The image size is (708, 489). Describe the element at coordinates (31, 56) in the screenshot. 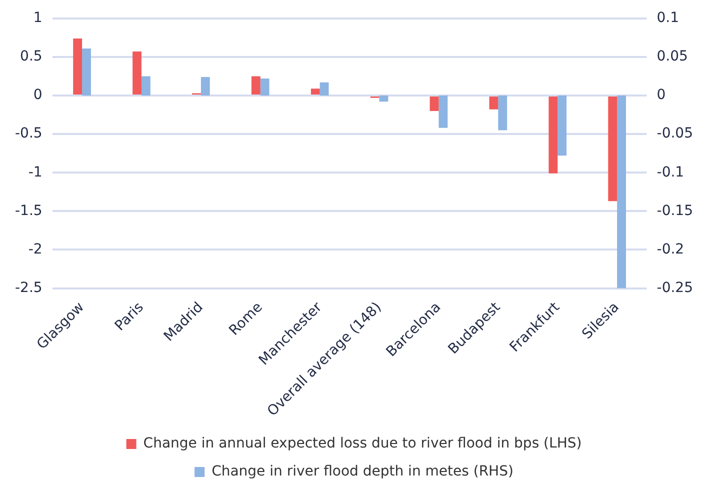

I see `y-tick-label: 0.5` at that location.